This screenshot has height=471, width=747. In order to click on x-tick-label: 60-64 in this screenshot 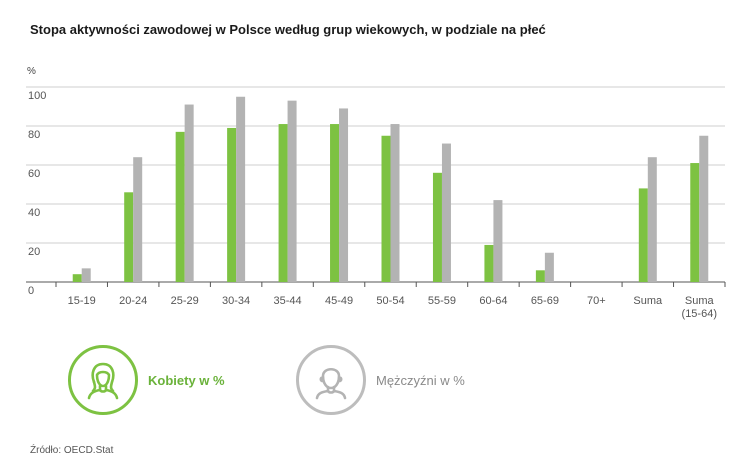, I will do `click(493, 301)`.